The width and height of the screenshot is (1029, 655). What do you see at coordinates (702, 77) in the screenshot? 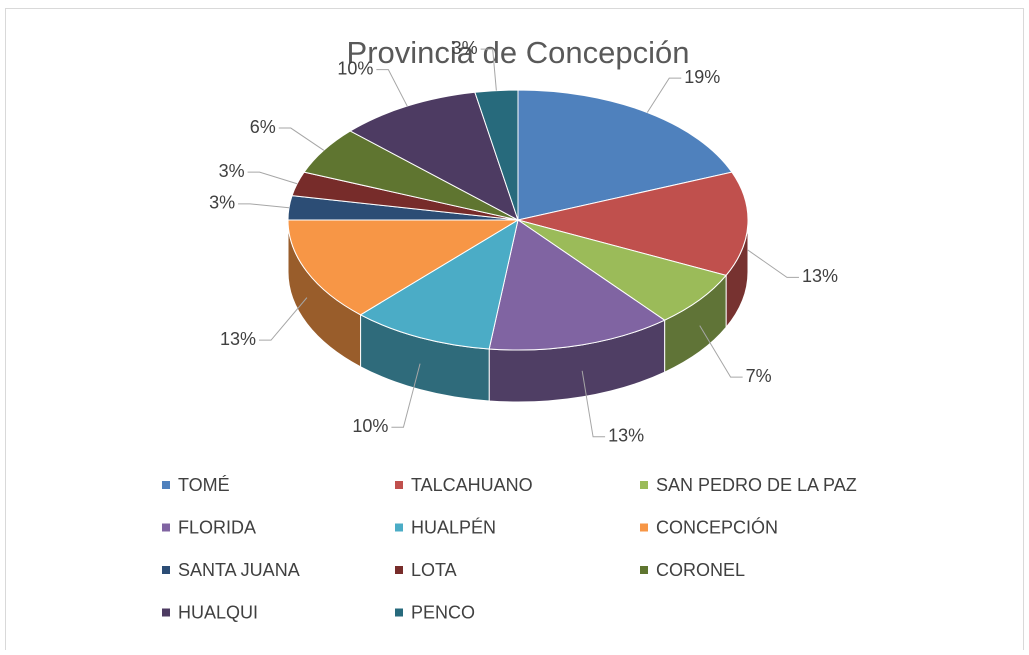
I see `data-label: 19%` at bounding box center [702, 77].